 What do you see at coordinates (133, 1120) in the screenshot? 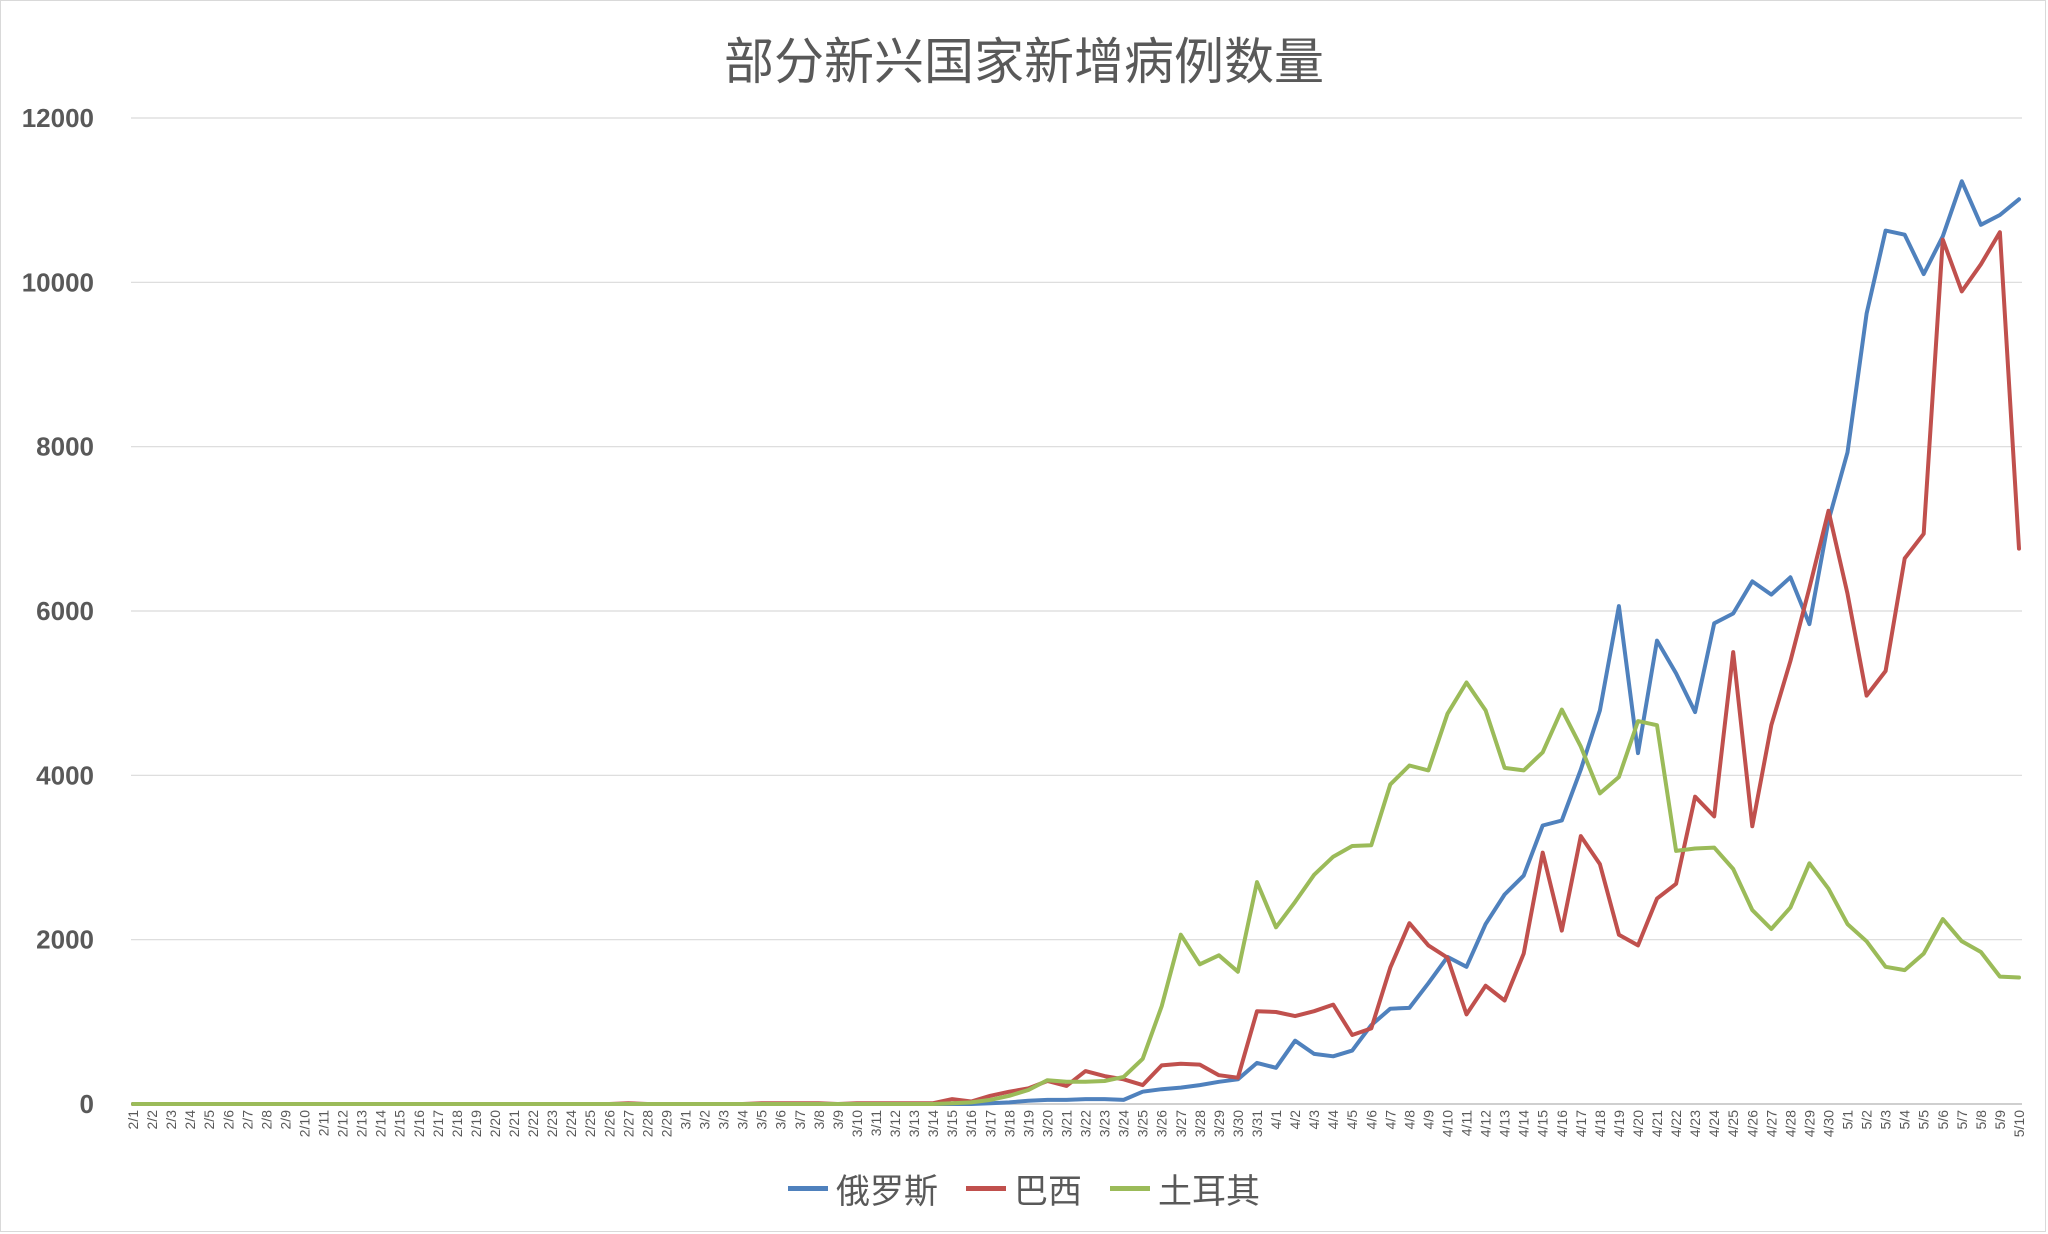
I see `x-tick-label: 2/1` at bounding box center [133, 1120].